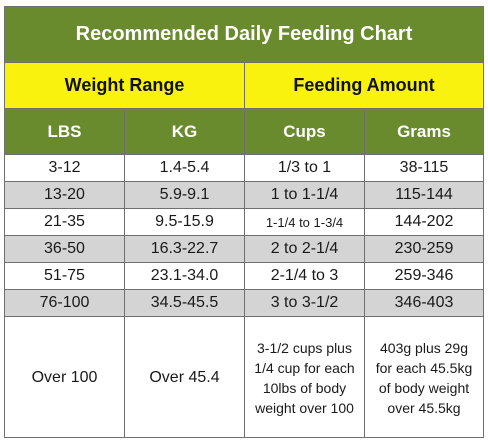 The height and width of the screenshot is (442, 488). I want to click on cell-grams: 115-144, so click(424, 195).